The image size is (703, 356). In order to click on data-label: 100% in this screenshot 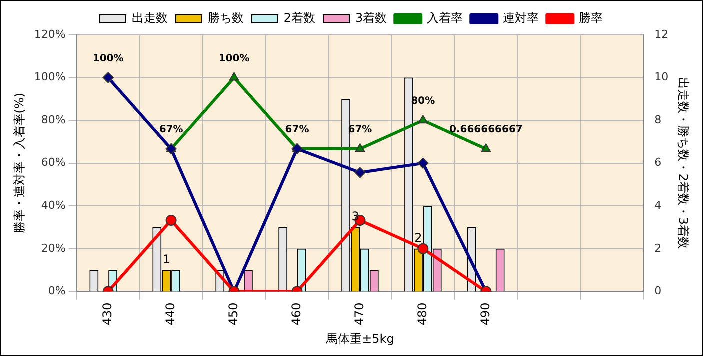, I will do `click(234, 58)`.